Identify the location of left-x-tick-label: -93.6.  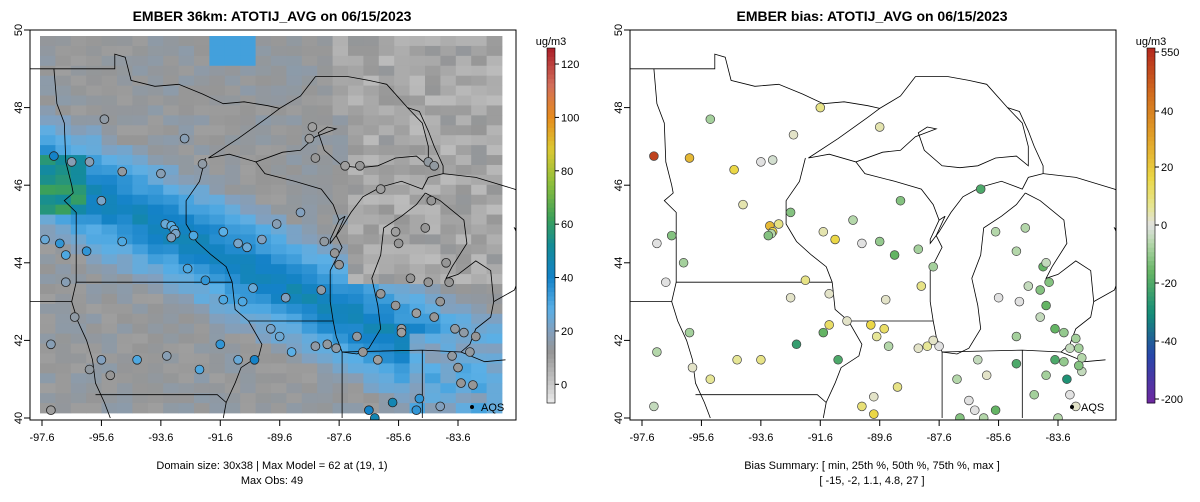
(160, 438).